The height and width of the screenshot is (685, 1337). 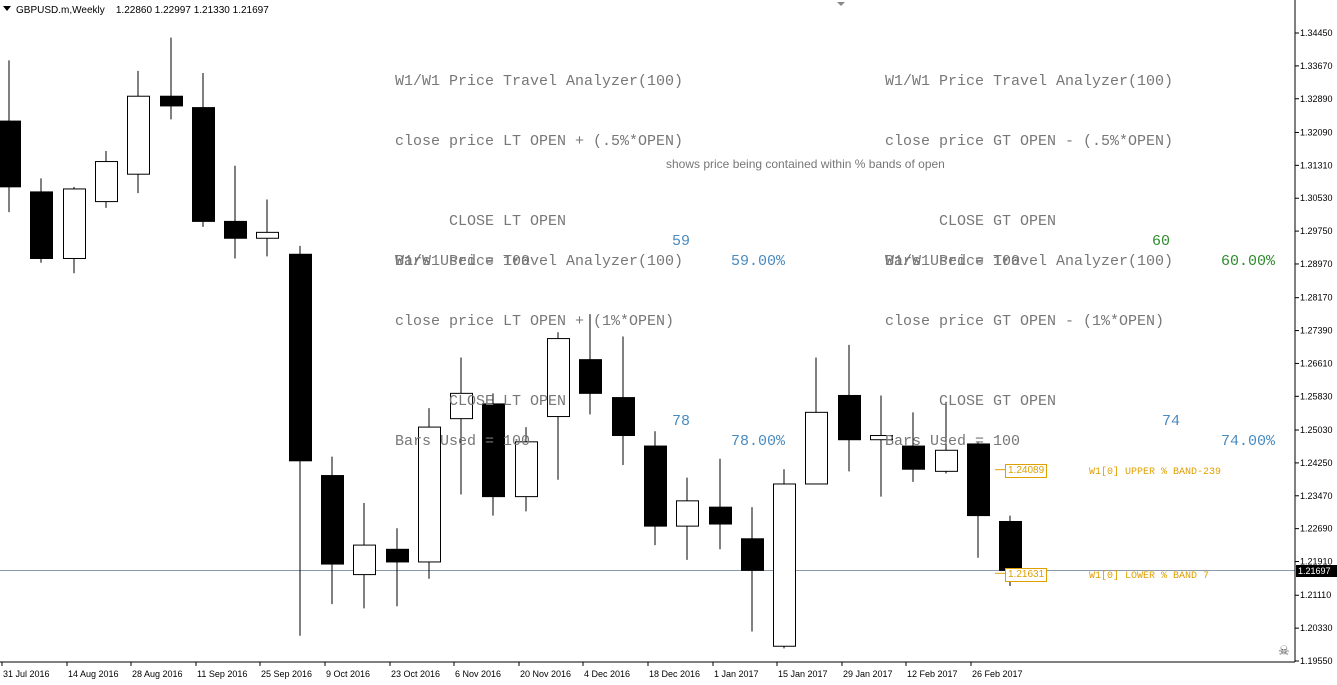 What do you see at coordinates (1315, 595) in the screenshot?
I see `price-tick-label: 1.21110` at bounding box center [1315, 595].